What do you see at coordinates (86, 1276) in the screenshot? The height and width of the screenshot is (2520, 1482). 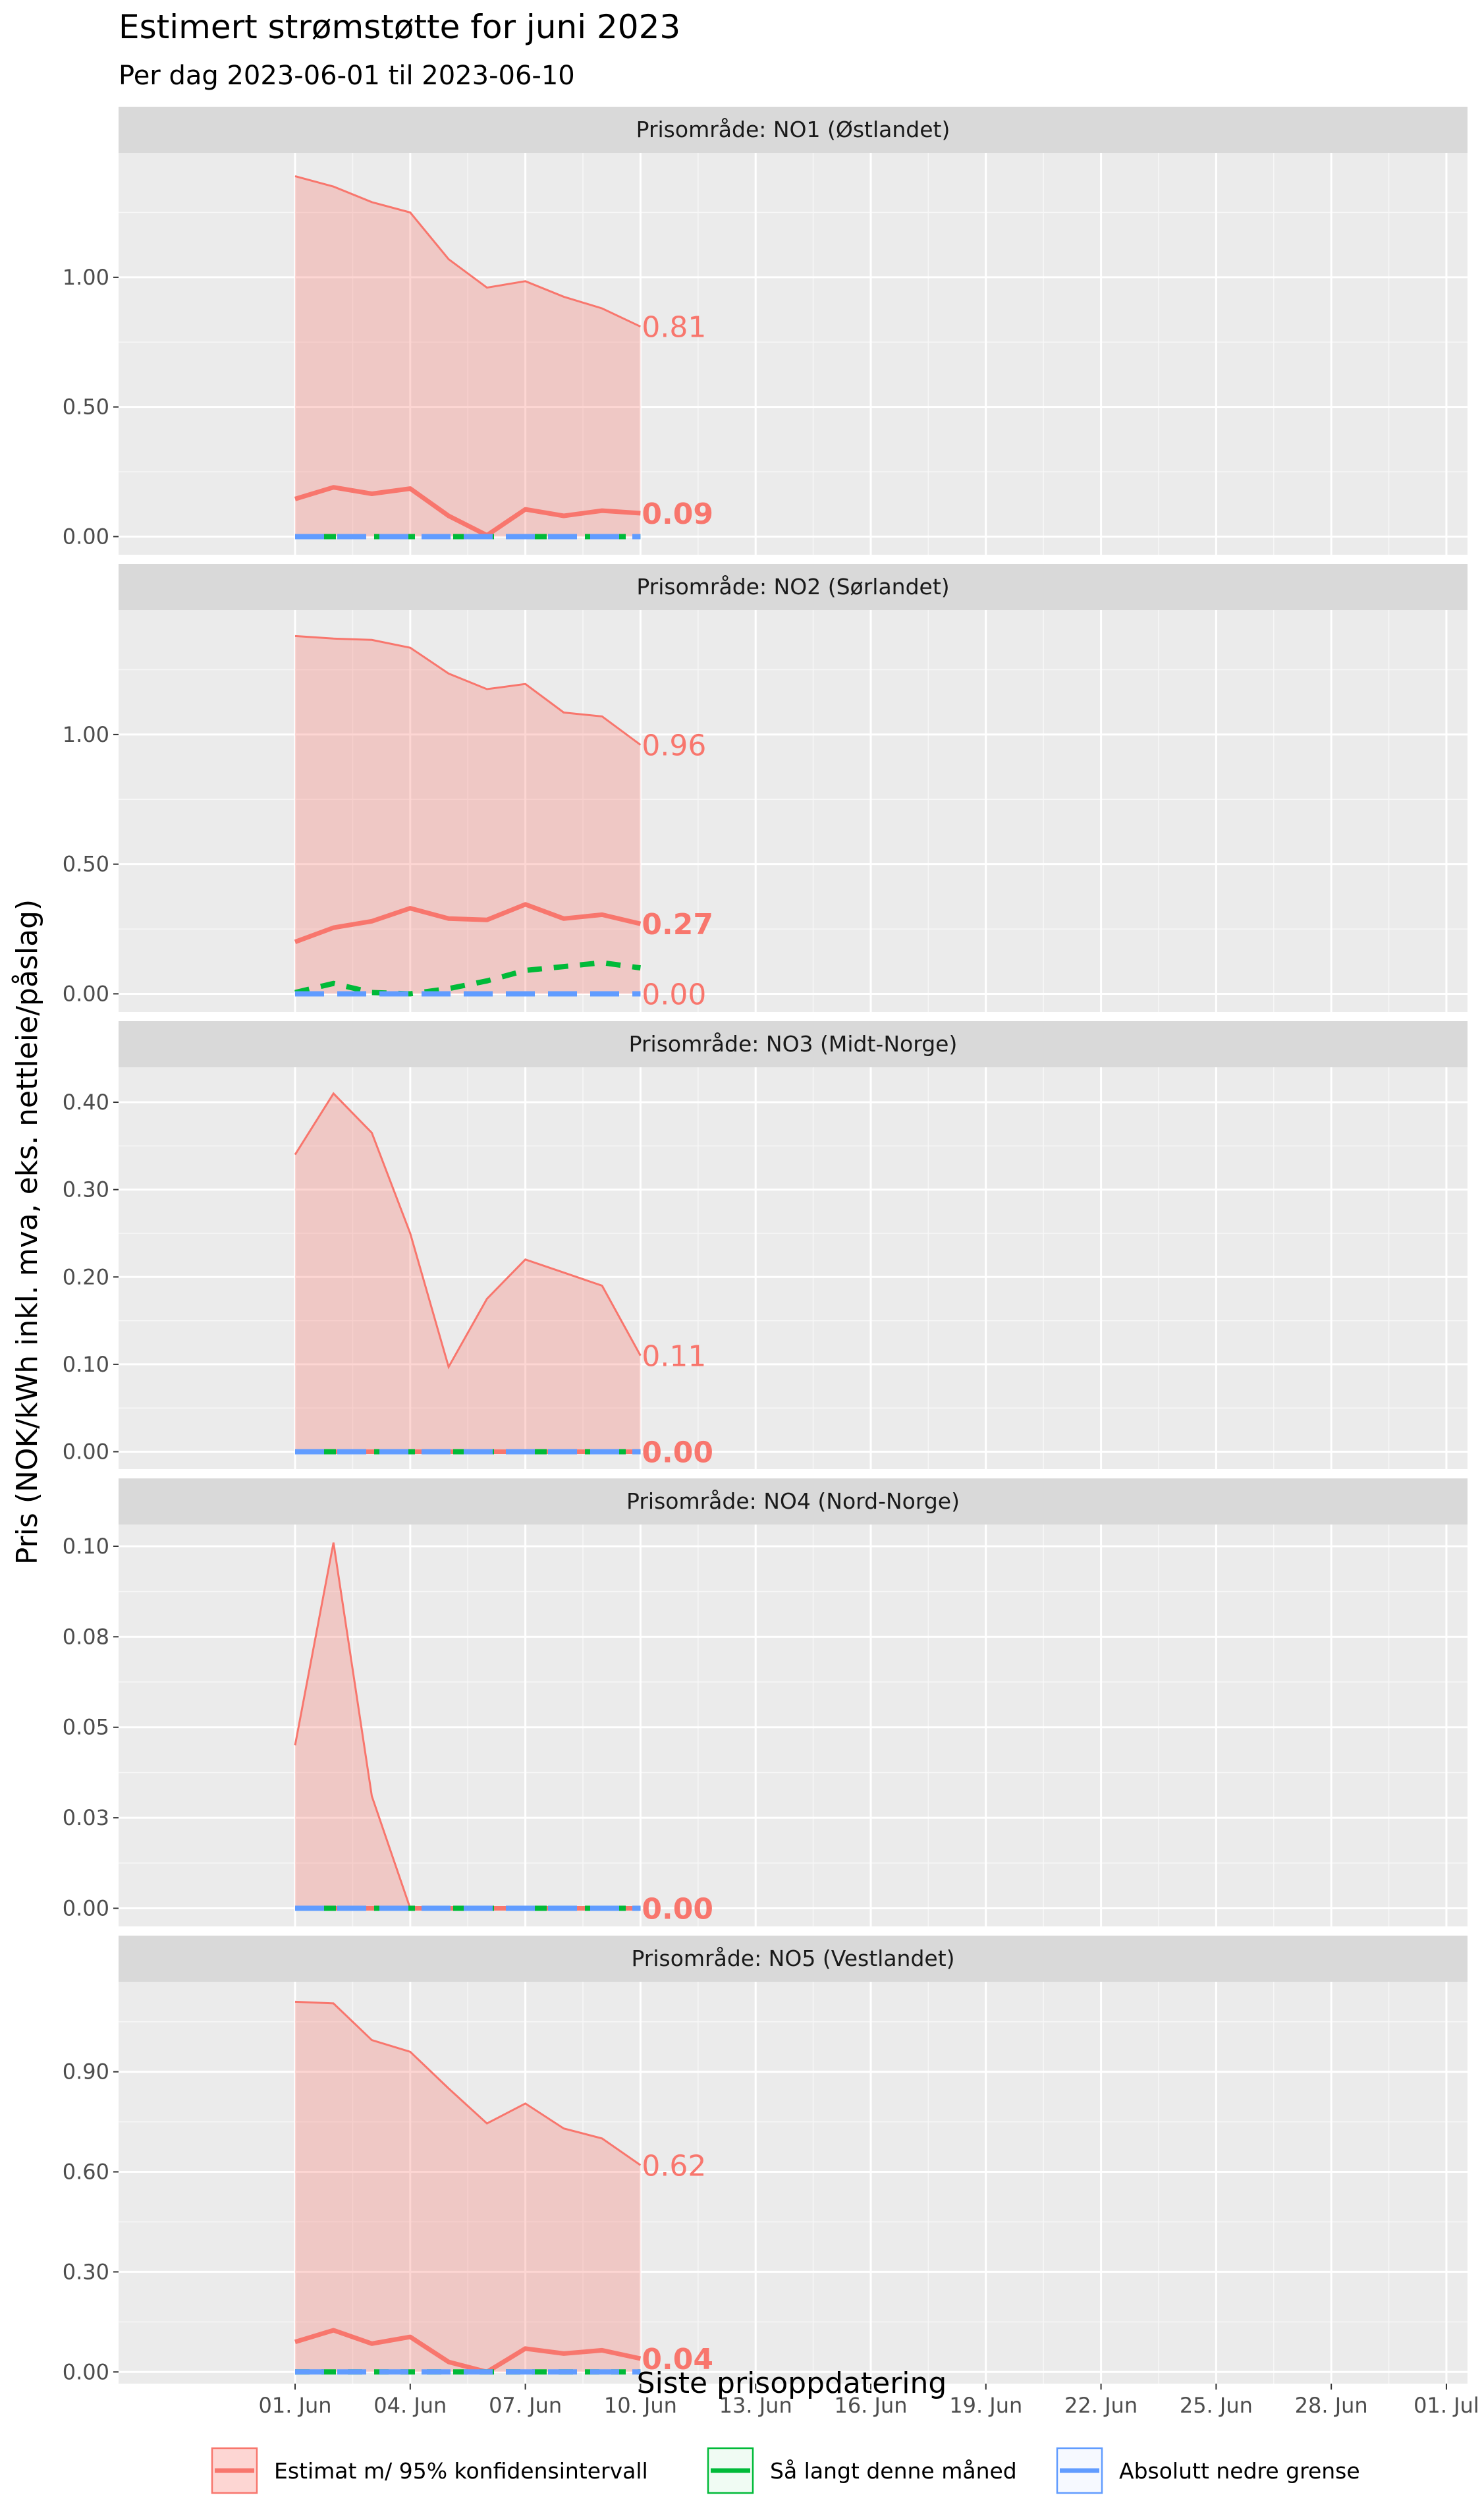 I see `y-tick-label: 0.20` at bounding box center [86, 1276].